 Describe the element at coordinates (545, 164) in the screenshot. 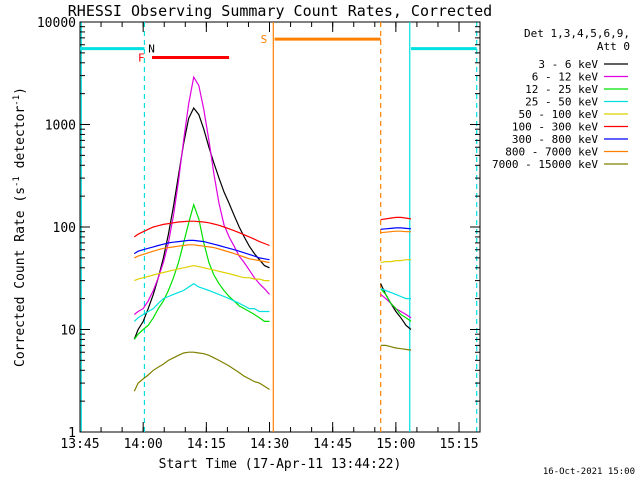

I see `legend-entry-label: 7000 - 15000 keV` at that location.